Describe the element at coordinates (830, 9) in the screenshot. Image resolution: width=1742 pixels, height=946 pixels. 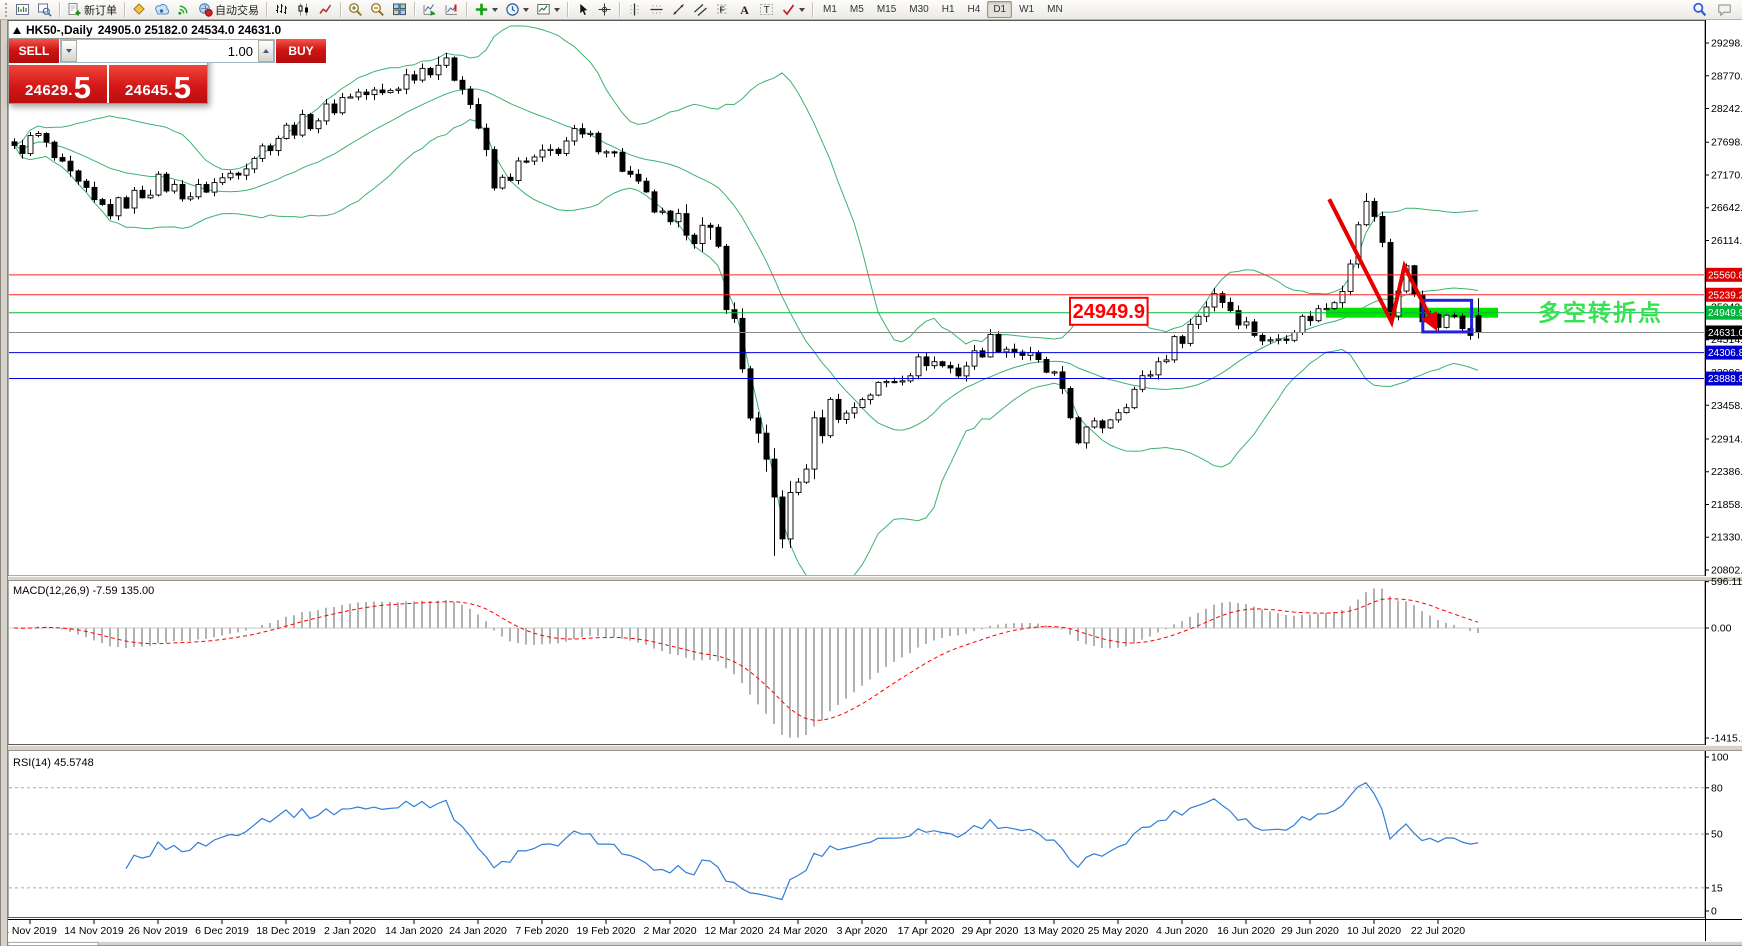
I see `timeframe-m1-button: M1` at that location.